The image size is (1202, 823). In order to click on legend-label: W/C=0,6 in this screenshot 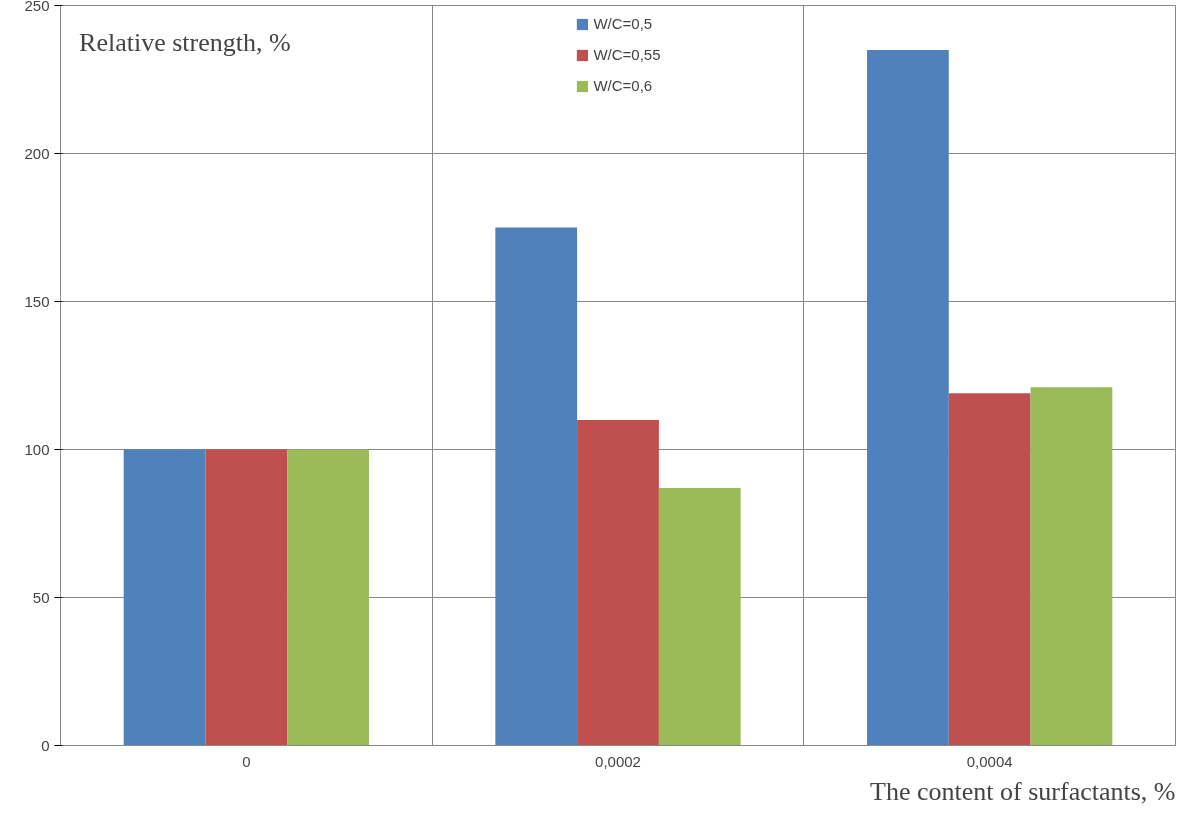, I will do `click(623, 85)`.